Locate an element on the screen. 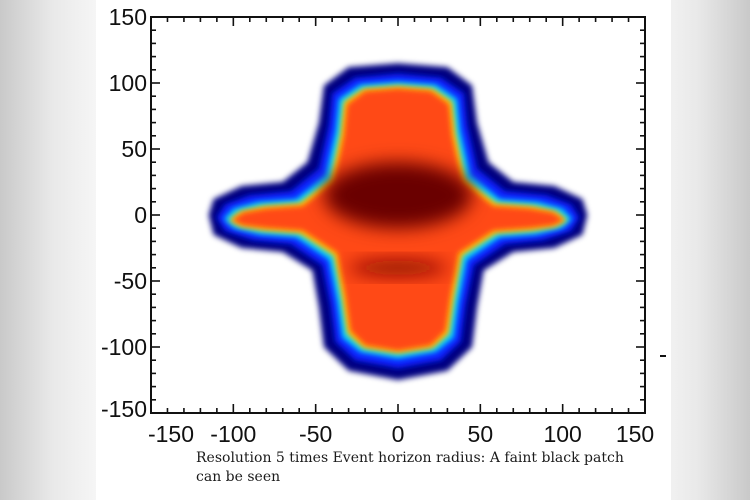 This screenshot has width=750, height=500. y-tick-label: 0 is located at coordinates (140, 215).